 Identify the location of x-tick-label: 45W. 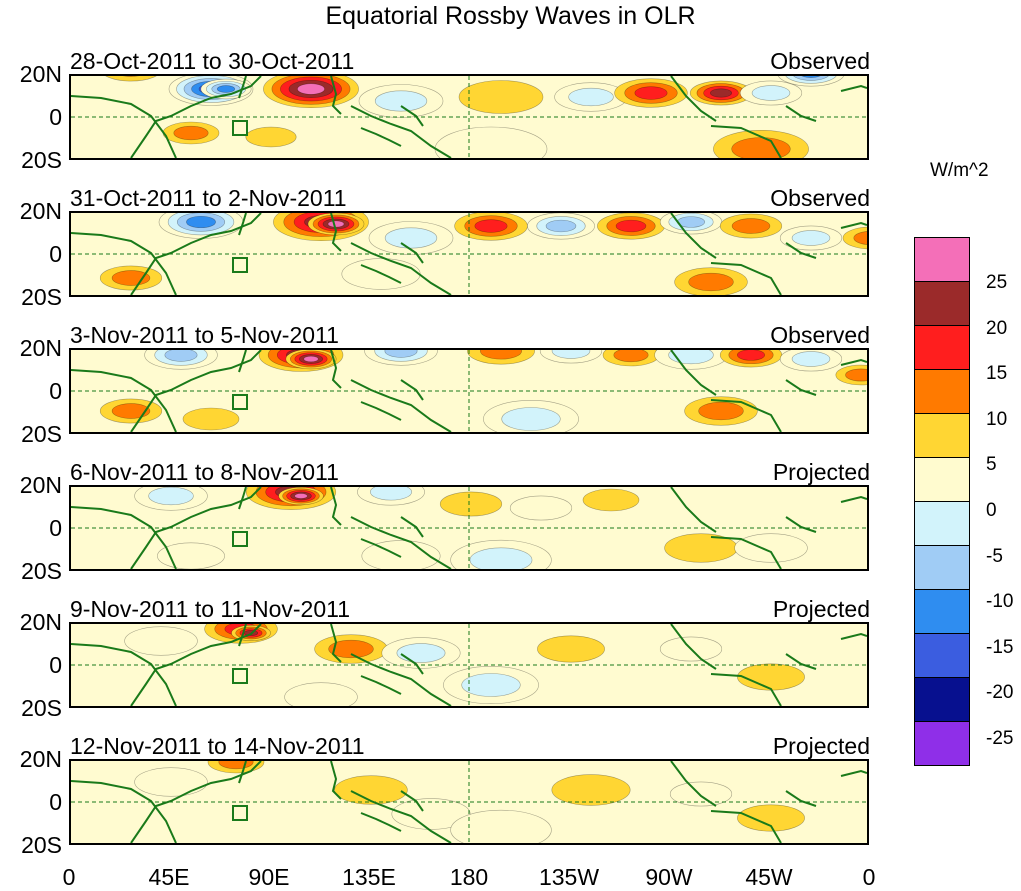
(769, 877).